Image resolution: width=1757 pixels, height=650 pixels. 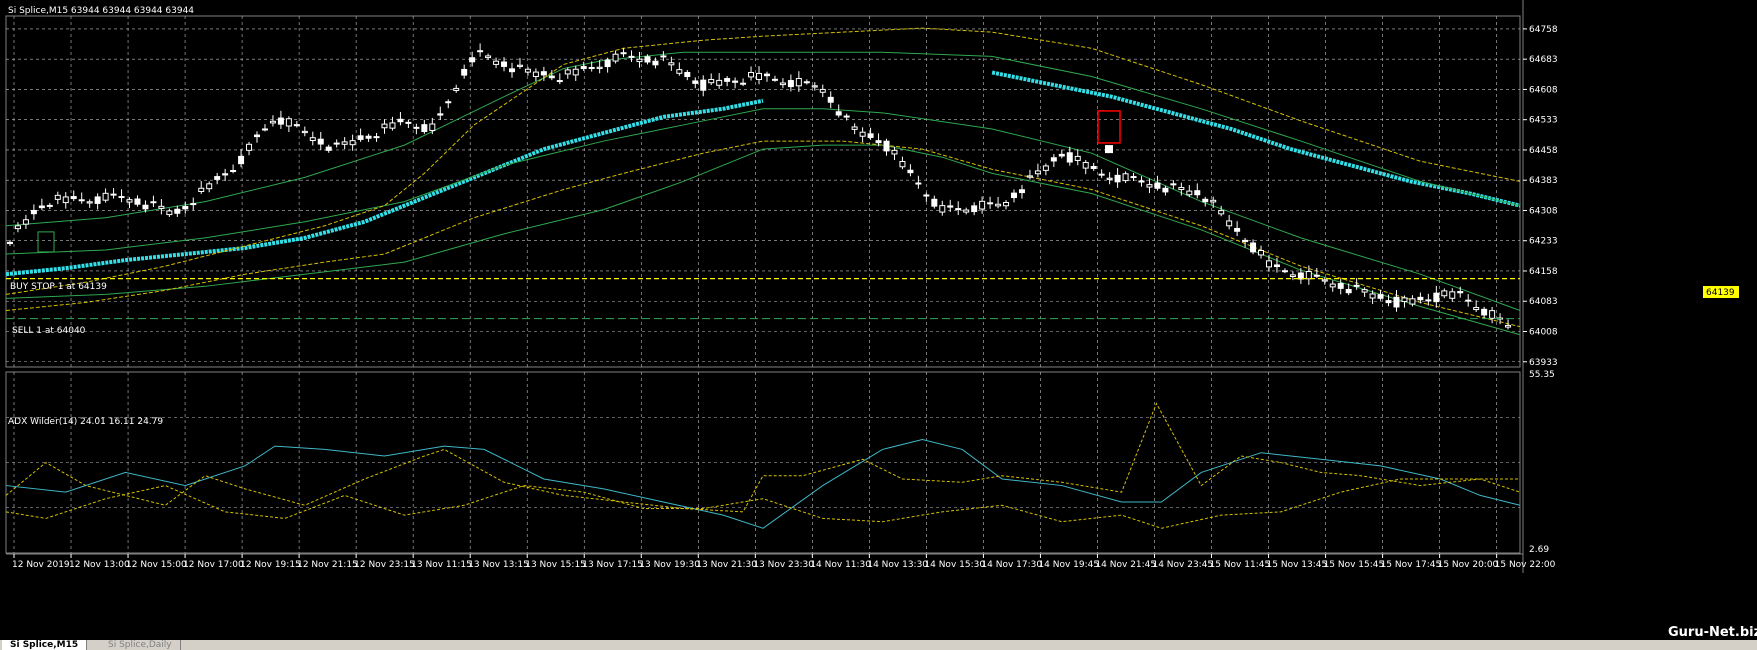 What do you see at coordinates (954, 565) in the screenshot?
I see `time-tick-label: 14 Nov 15:30` at bounding box center [954, 565].